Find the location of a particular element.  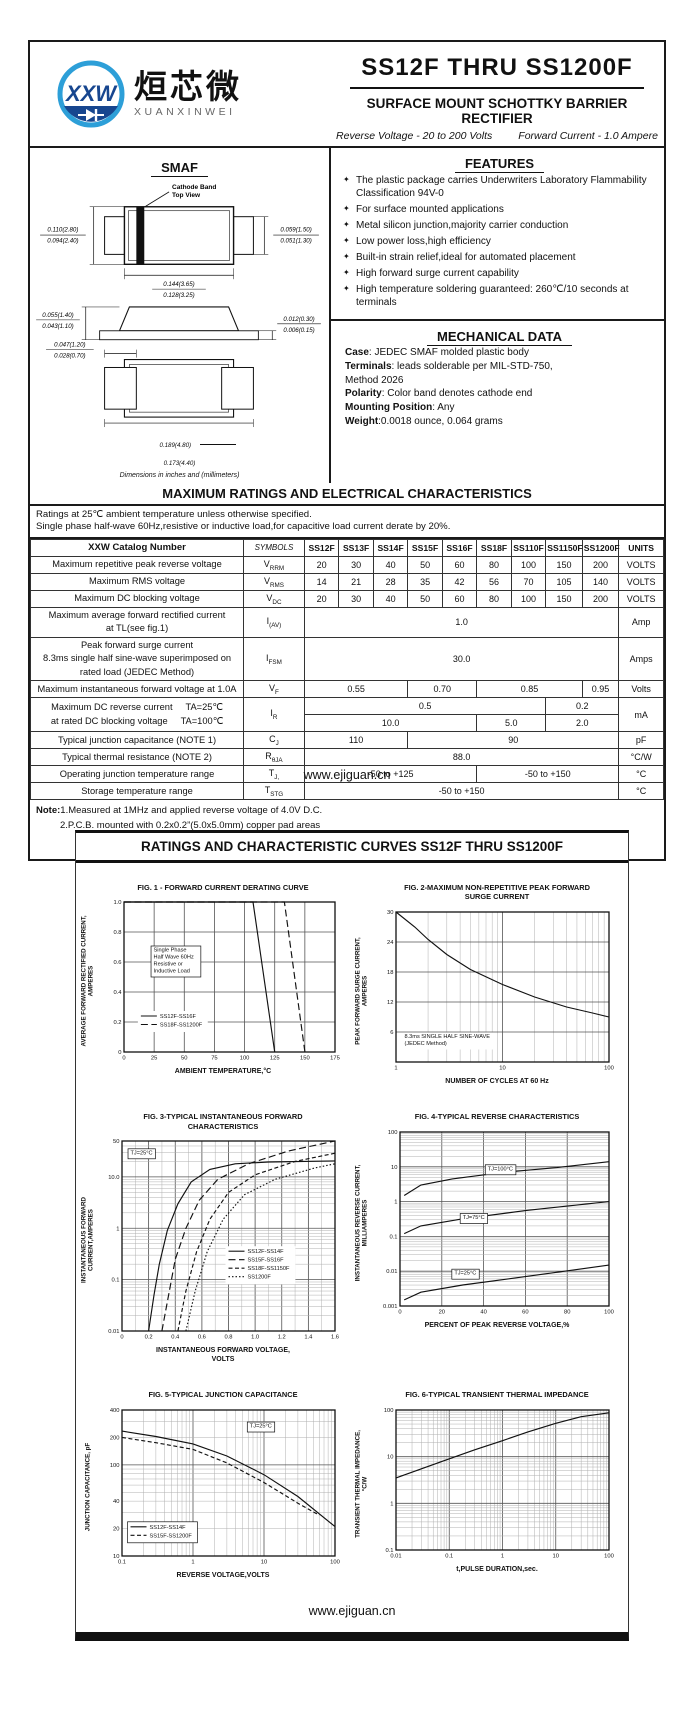

y-tick-label: 0.8 is located at coordinates (117, 933).